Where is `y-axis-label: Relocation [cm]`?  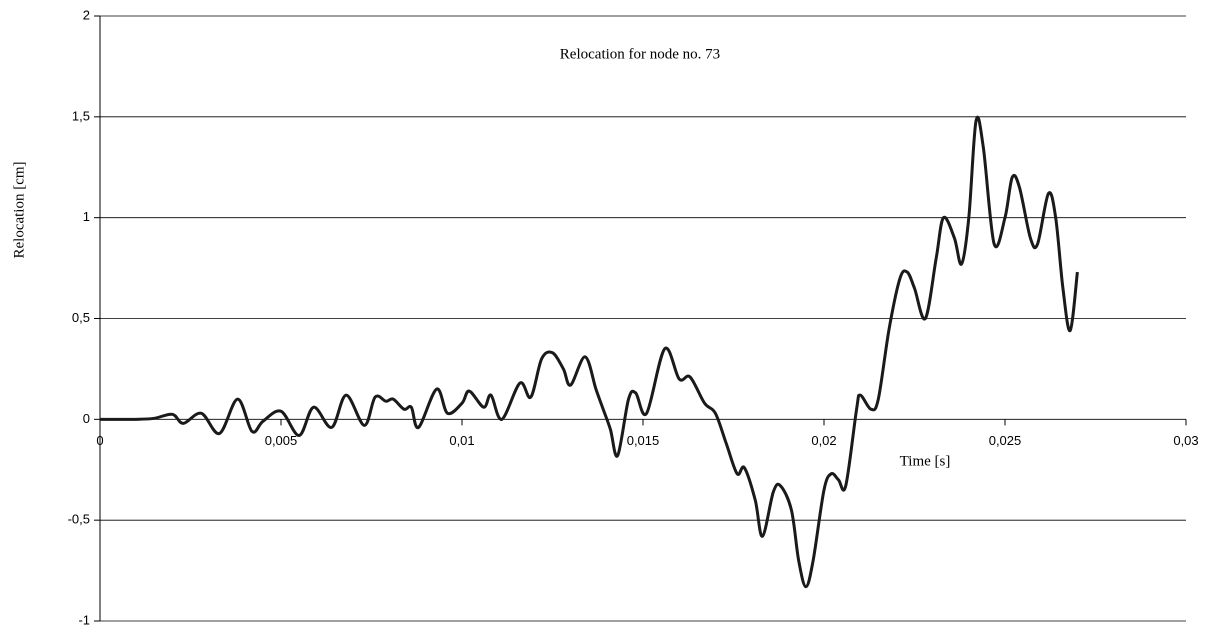
y-axis-label: Relocation [cm] is located at coordinates (19, 209).